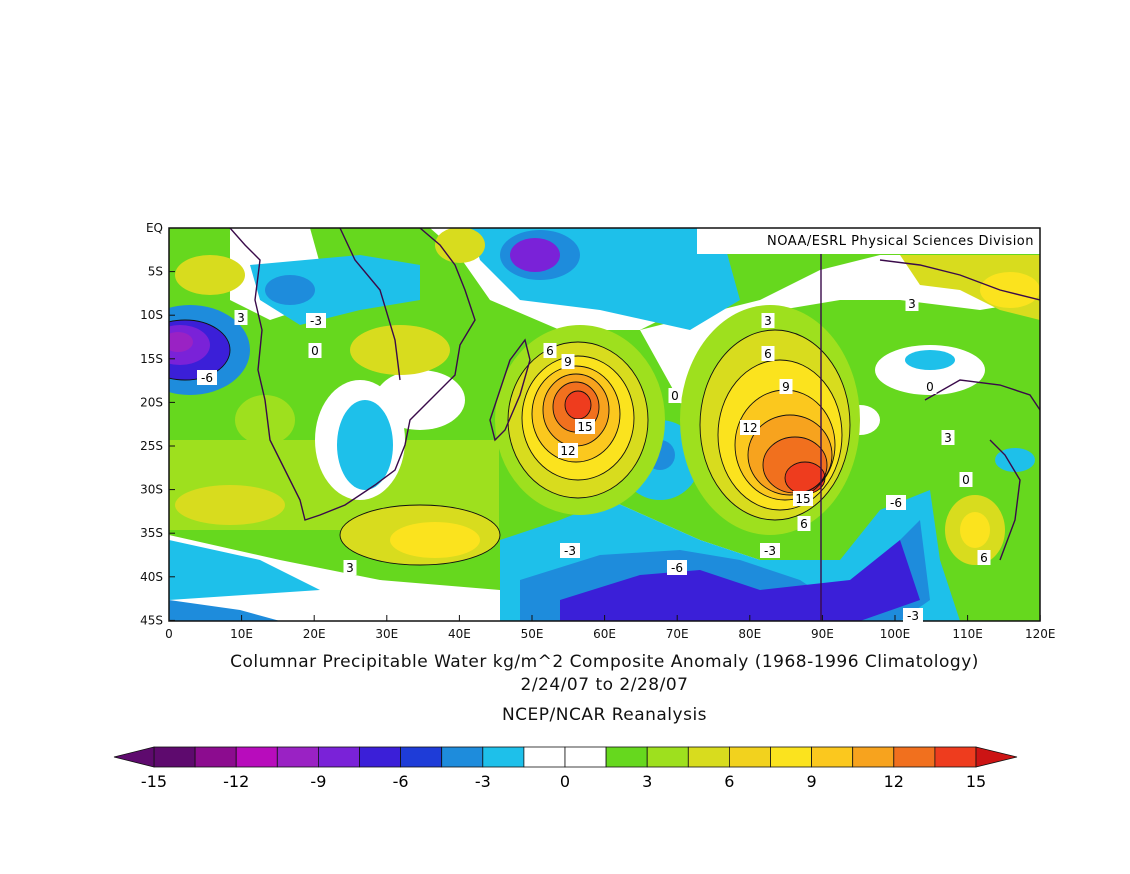 The image size is (1130, 874). I want to click on lon-label: 100E, so click(895, 634).